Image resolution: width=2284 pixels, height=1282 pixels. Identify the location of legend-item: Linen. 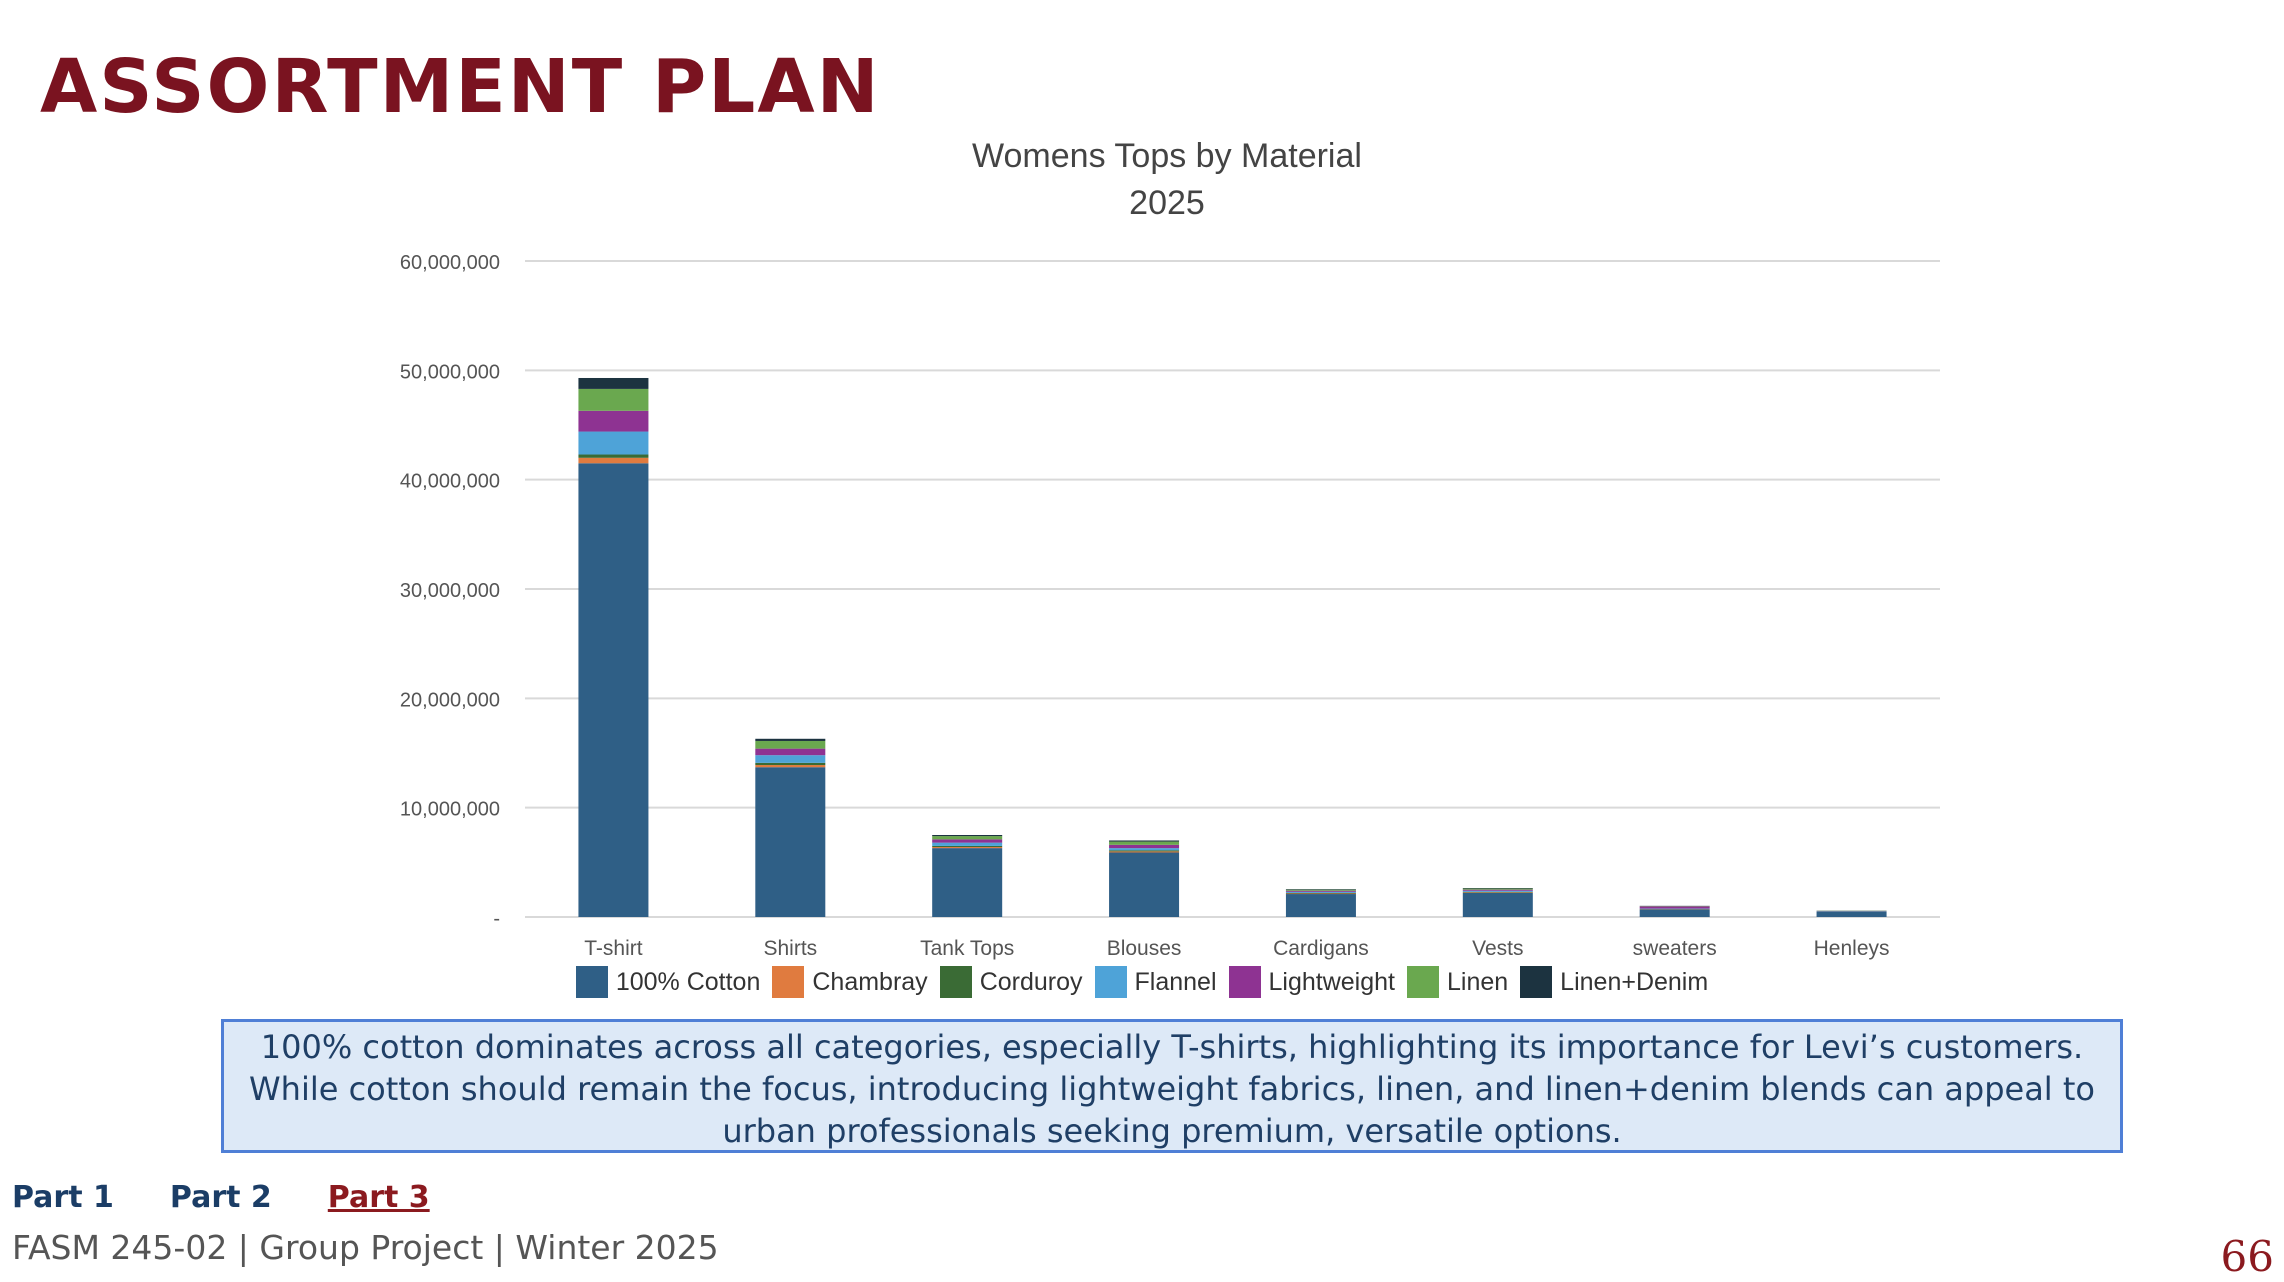
(1457, 982).